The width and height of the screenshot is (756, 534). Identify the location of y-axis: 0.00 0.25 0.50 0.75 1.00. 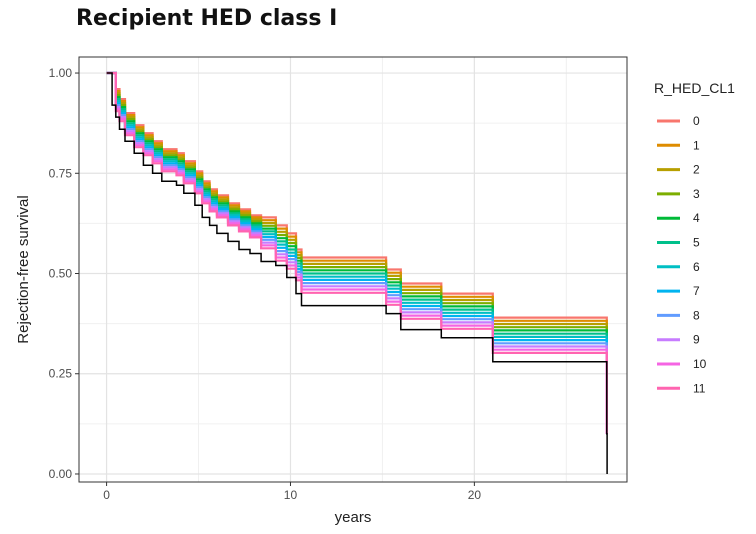
(64, 273).